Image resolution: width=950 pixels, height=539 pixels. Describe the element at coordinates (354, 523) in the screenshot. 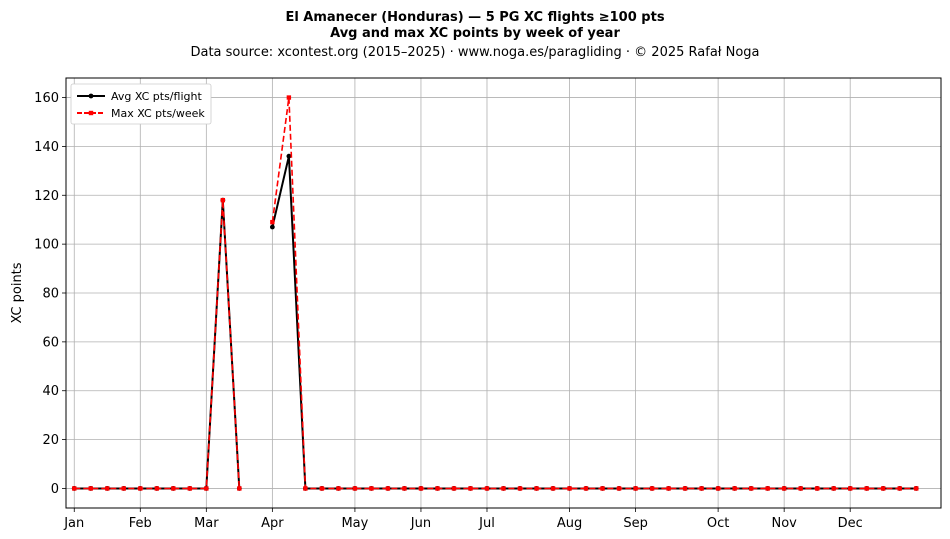

I see `x-tick-label-may: May` at that location.